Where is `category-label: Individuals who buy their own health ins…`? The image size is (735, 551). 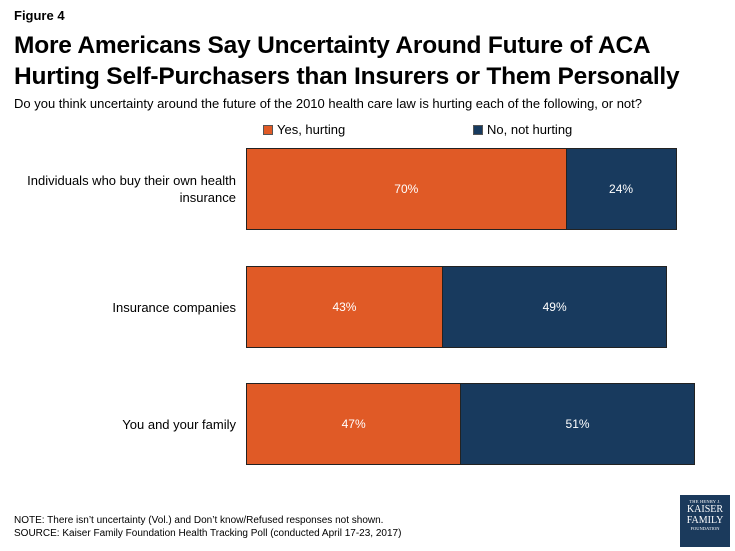
category-label: Individuals who buy their own health ins… is located at coordinates (131, 189).